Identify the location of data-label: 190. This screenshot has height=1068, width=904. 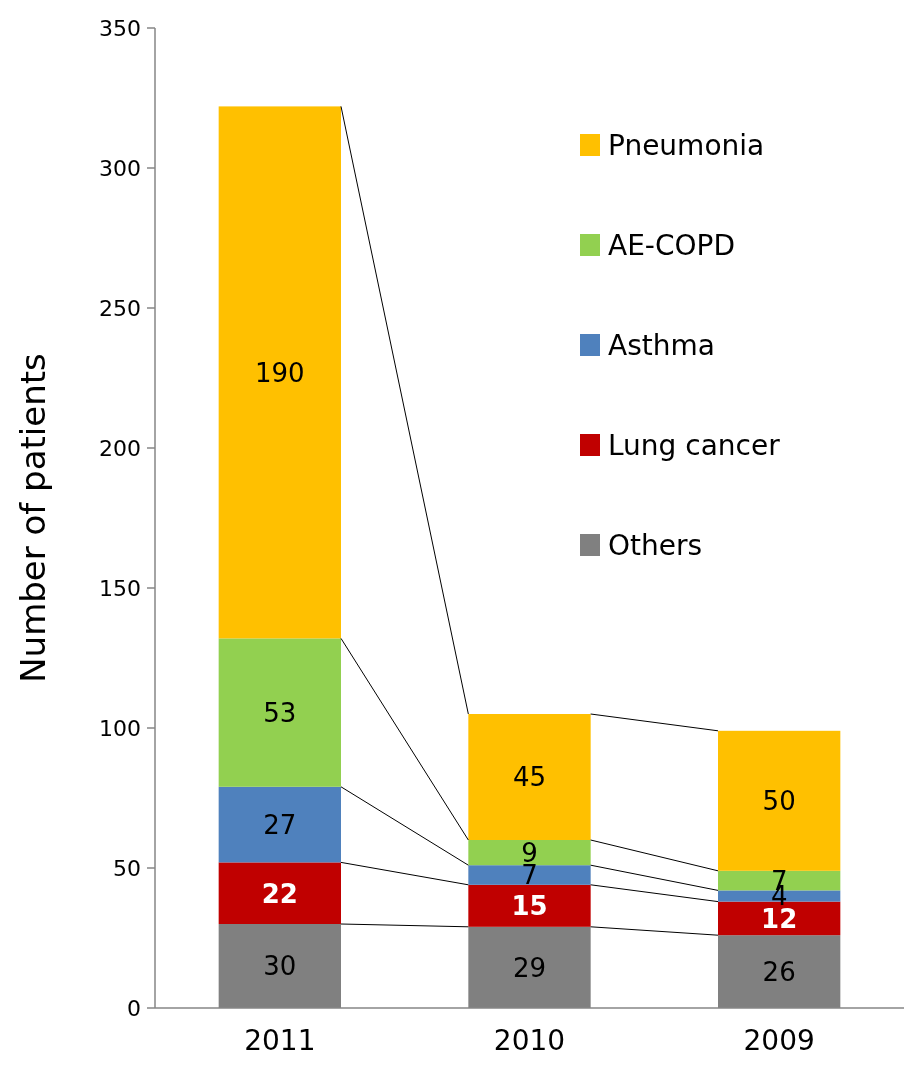
(280, 372).